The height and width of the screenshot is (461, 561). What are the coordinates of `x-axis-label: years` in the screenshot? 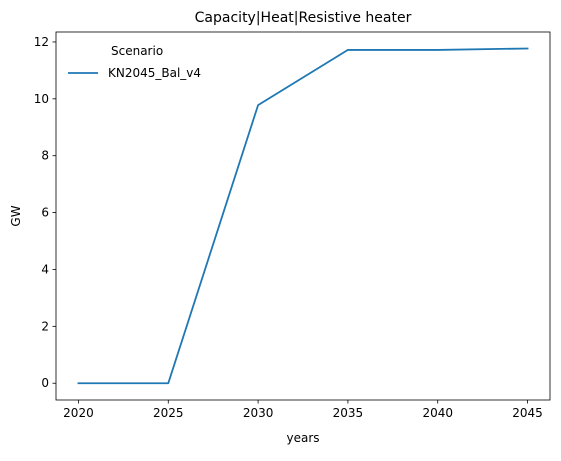 It's located at (302, 438).